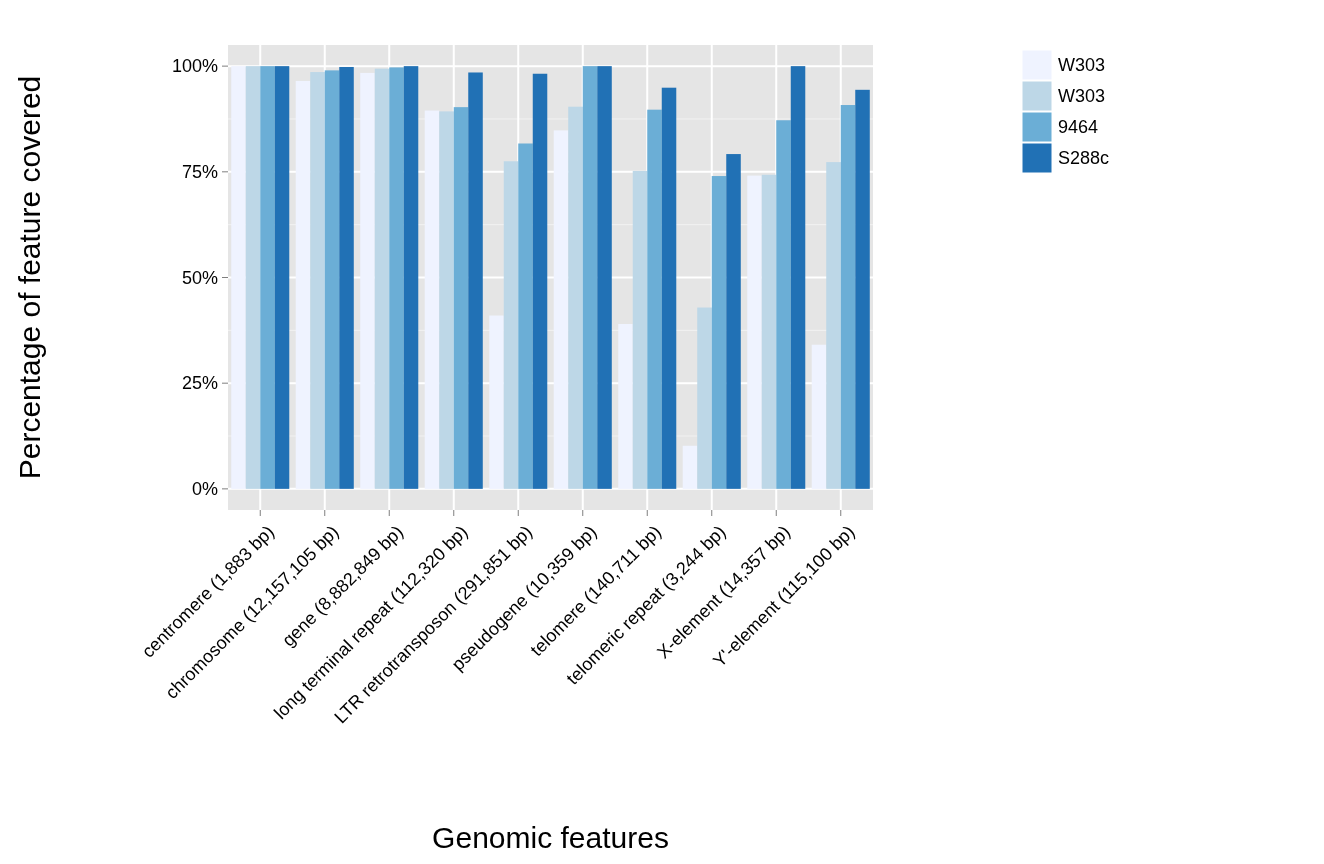  Describe the element at coordinates (1078, 127) in the screenshot. I see `legend-label: 9464` at that location.